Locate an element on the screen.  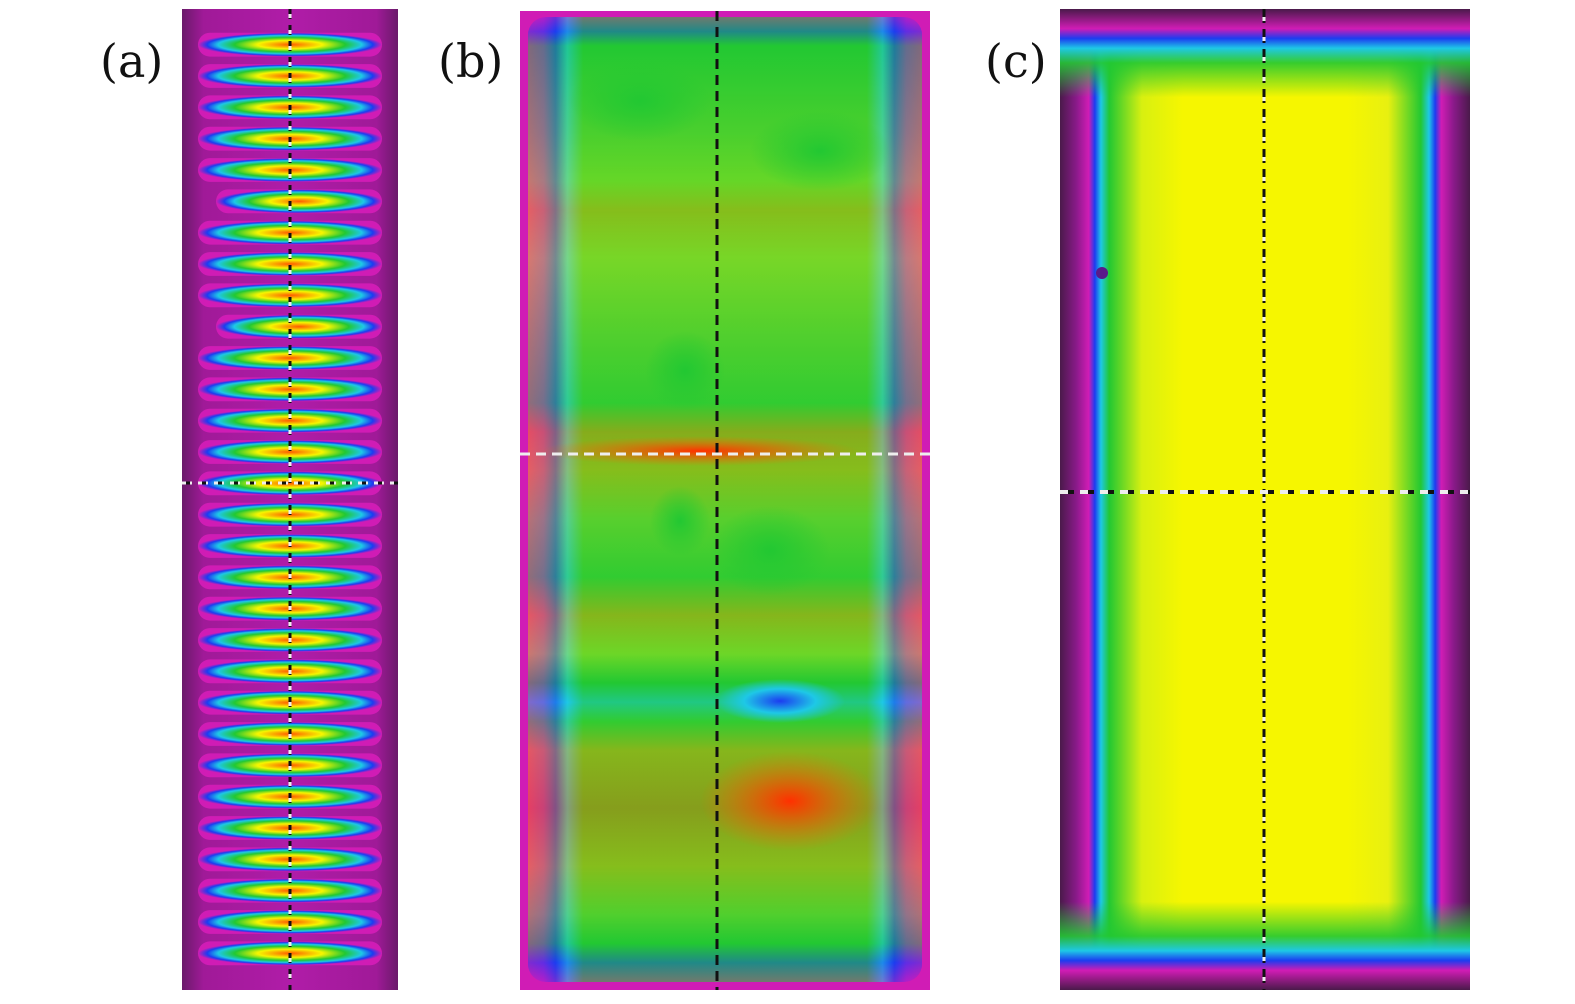
panel-c-label: (c) is located at coordinates (1016, 61).